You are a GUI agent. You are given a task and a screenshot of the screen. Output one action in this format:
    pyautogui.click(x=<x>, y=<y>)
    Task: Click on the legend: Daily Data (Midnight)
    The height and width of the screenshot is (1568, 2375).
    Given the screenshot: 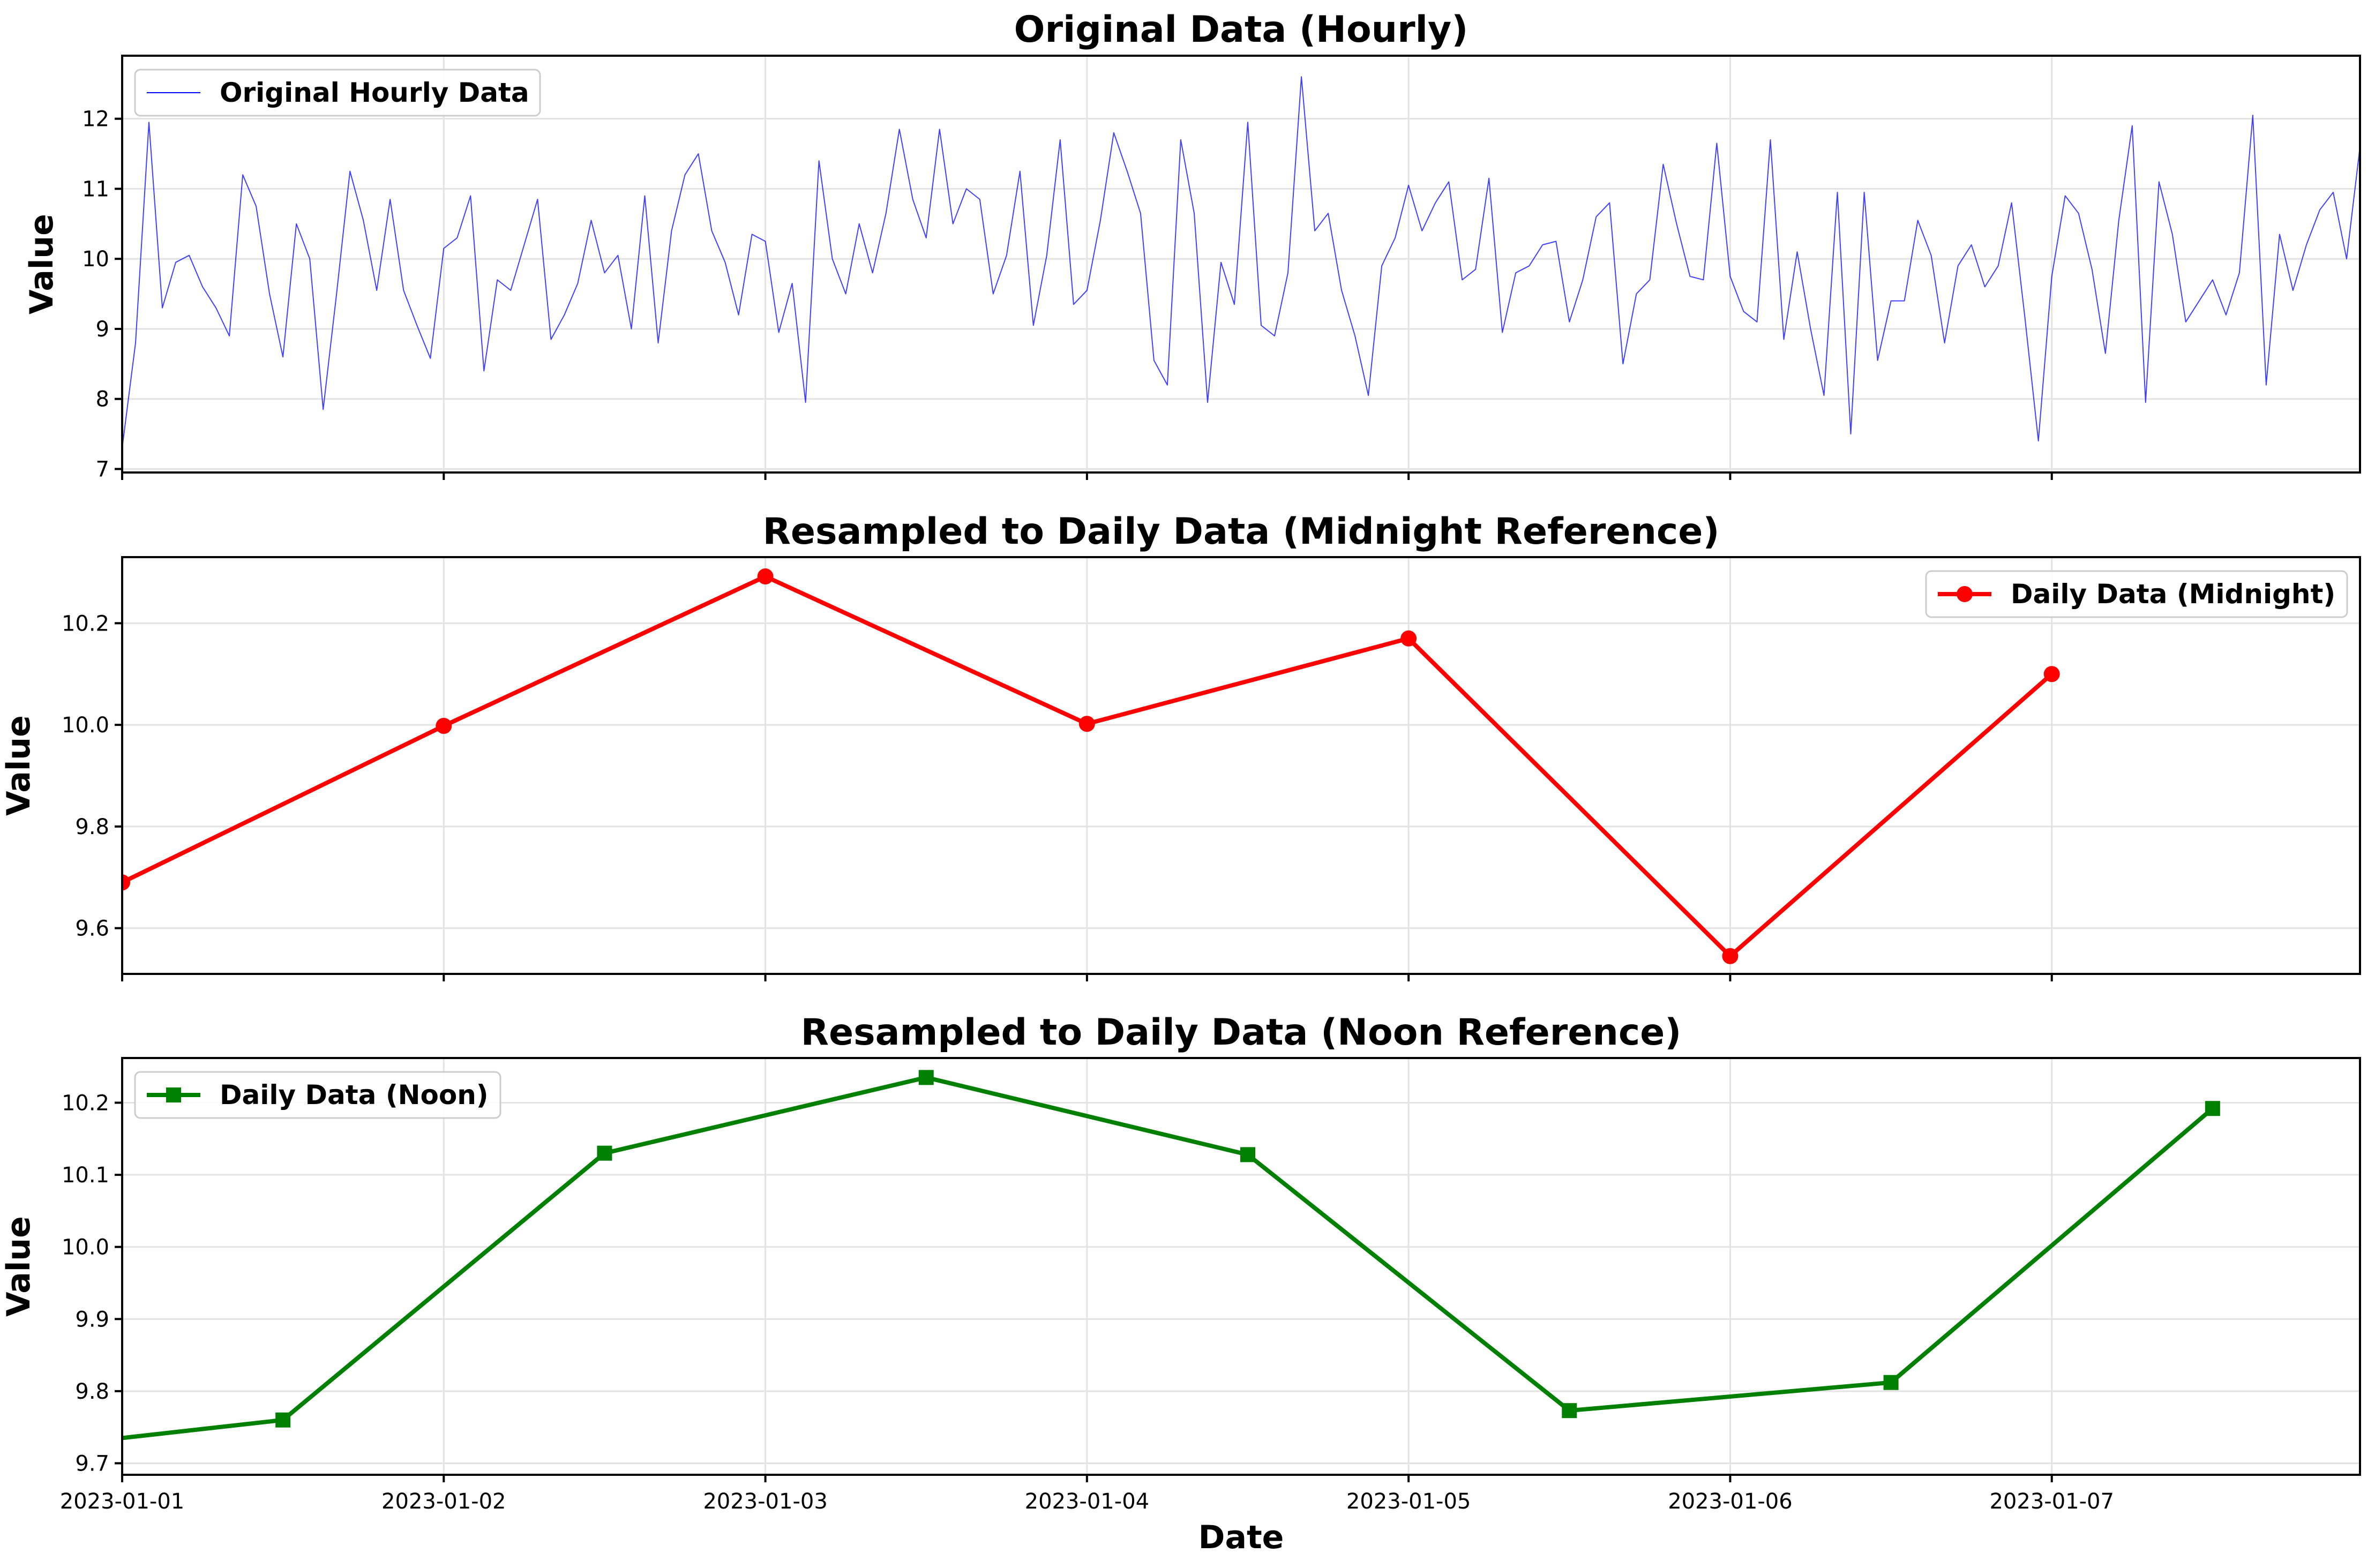 What is the action you would take?
    pyautogui.click(x=2136, y=594)
    